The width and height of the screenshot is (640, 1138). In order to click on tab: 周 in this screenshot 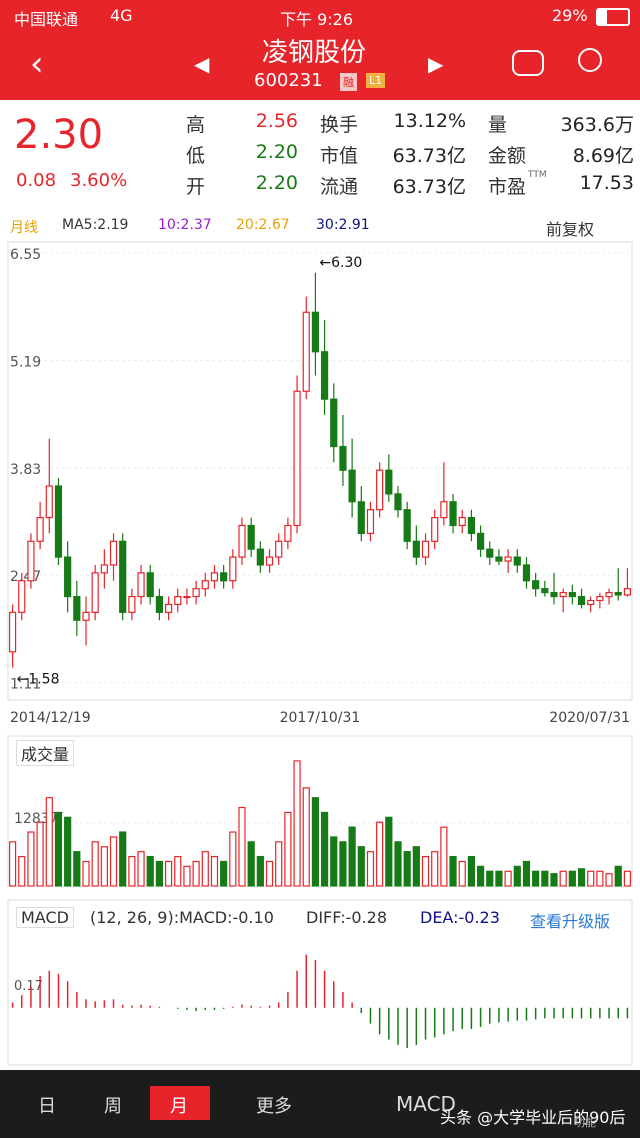, I will do `click(113, 1106)`.